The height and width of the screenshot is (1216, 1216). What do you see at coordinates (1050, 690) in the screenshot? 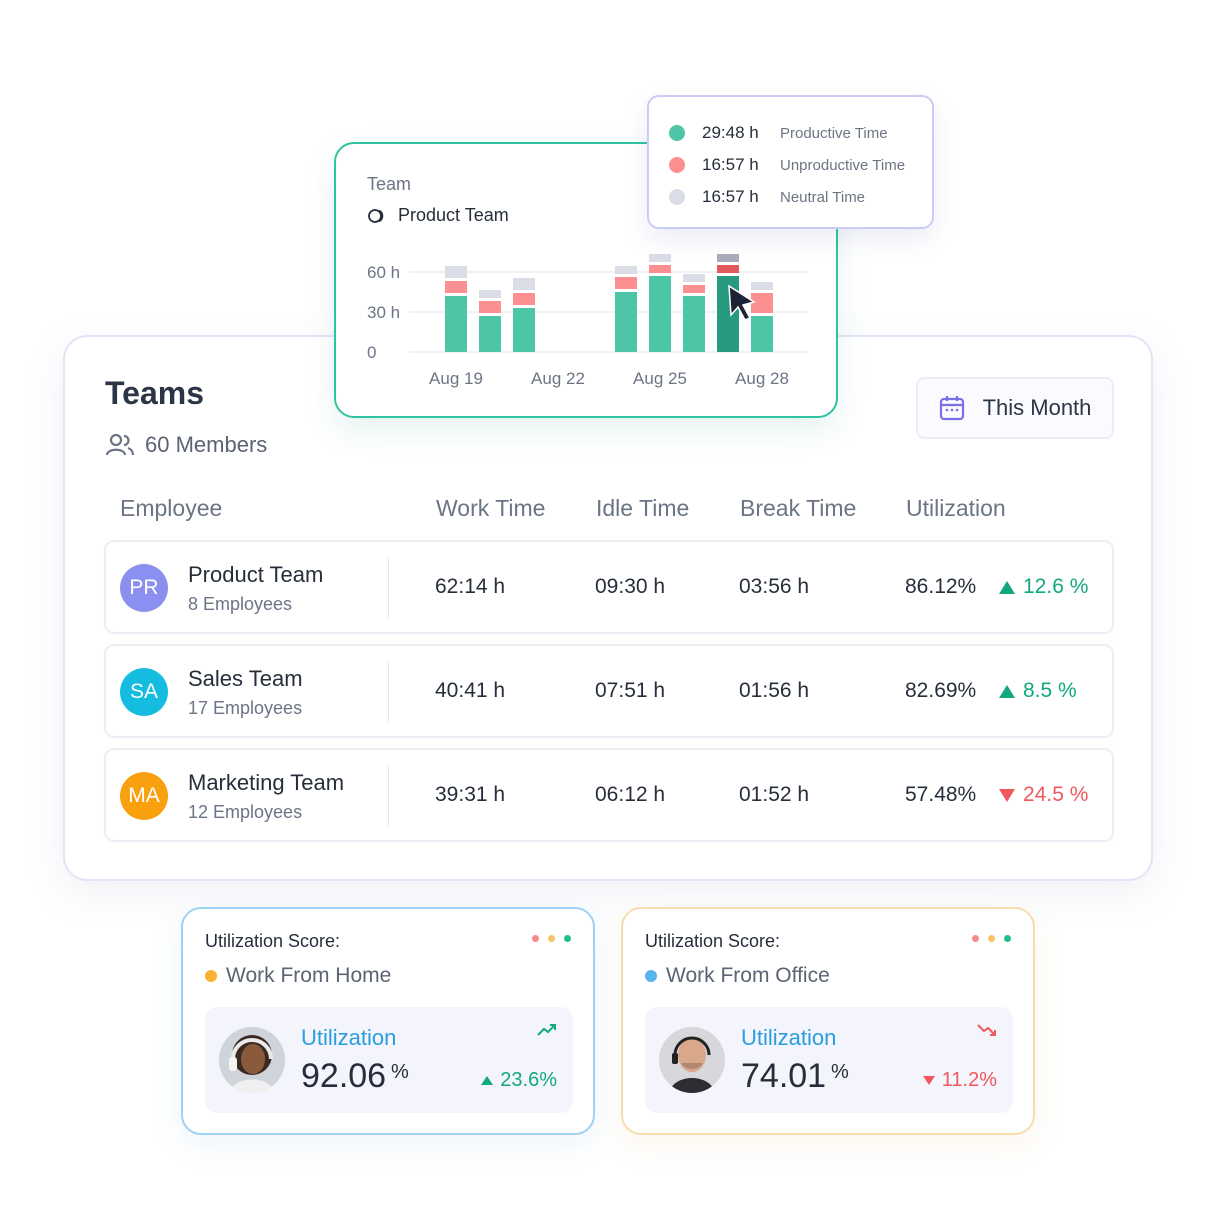
I see `trend-value: 8.5 %` at bounding box center [1050, 690].